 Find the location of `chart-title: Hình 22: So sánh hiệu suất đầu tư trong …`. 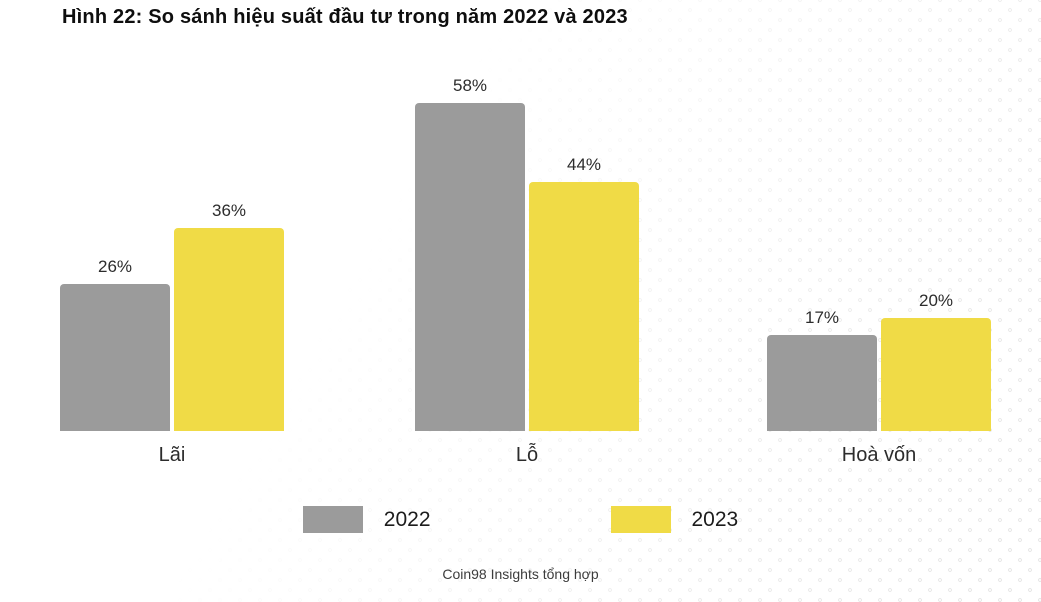

chart-title: Hình 22: So sánh hiệu suất đầu tư trong … is located at coordinates (345, 17).